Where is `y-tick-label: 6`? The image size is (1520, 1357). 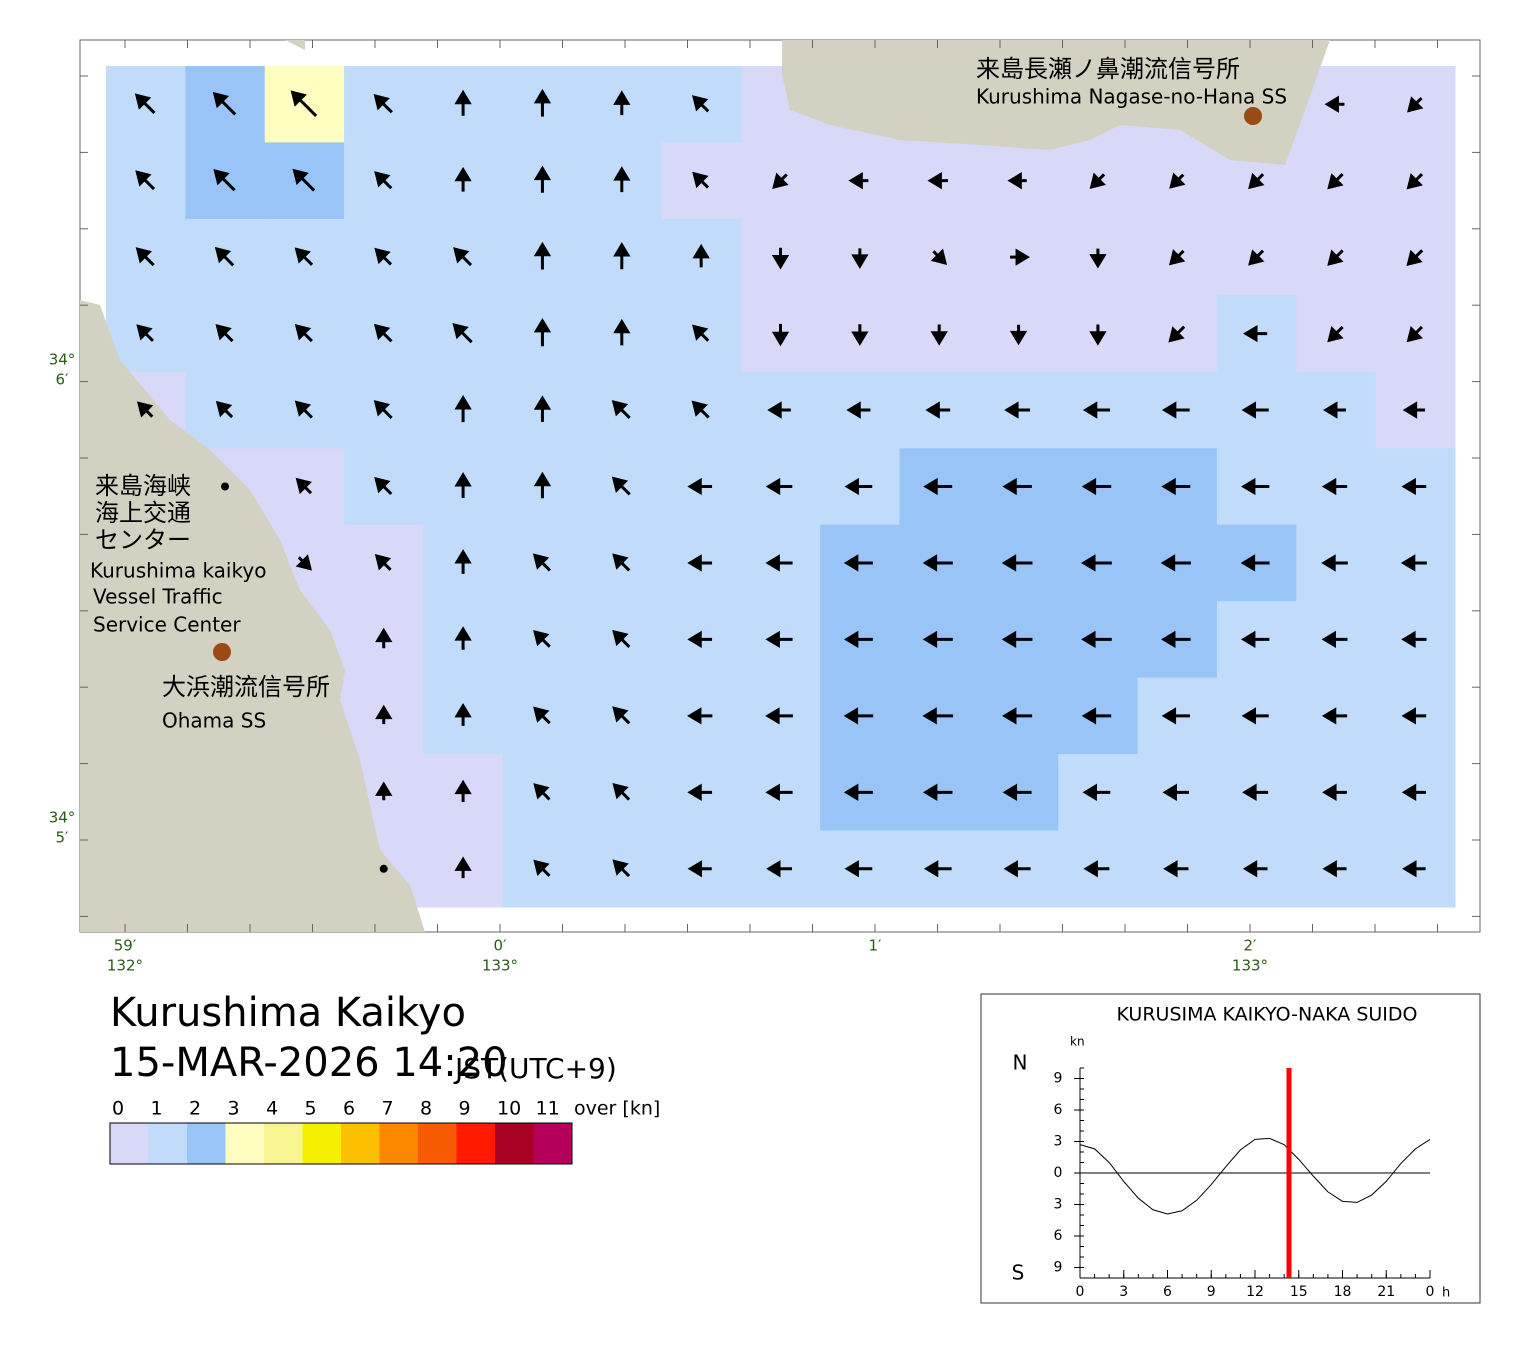 y-tick-label: 6 is located at coordinates (1058, 1236).